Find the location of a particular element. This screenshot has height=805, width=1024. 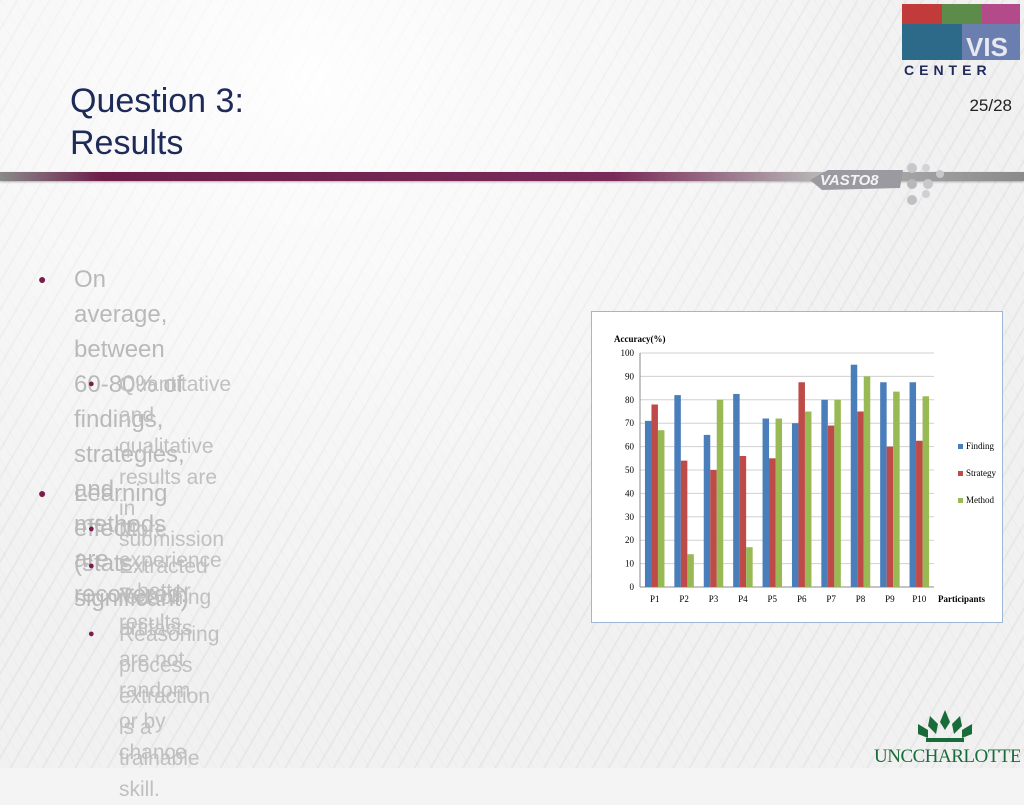

bullet-1-sub-1-line-2: submission is located at coordinates (172, 539).